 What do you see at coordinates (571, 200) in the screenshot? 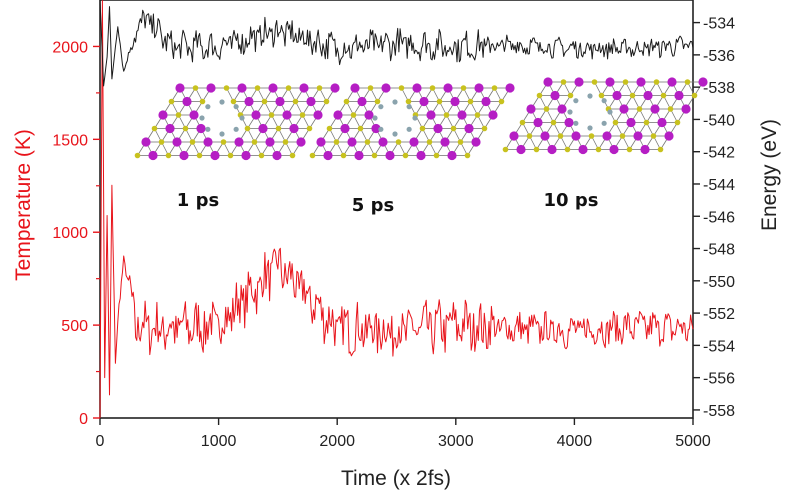
I see `inset-label: 10 ps` at bounding box center [571, 200].